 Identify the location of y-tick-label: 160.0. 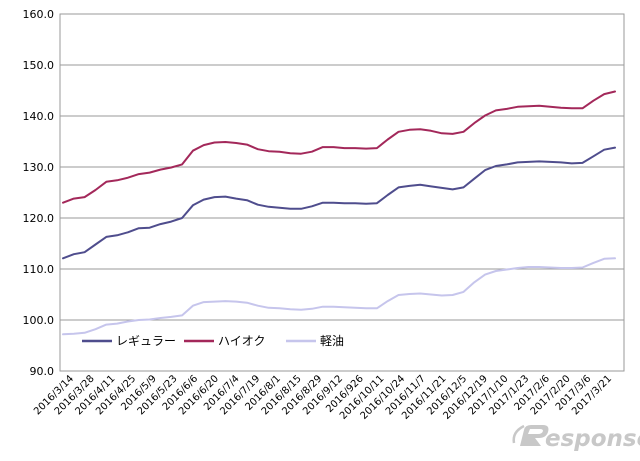
(39, 14).